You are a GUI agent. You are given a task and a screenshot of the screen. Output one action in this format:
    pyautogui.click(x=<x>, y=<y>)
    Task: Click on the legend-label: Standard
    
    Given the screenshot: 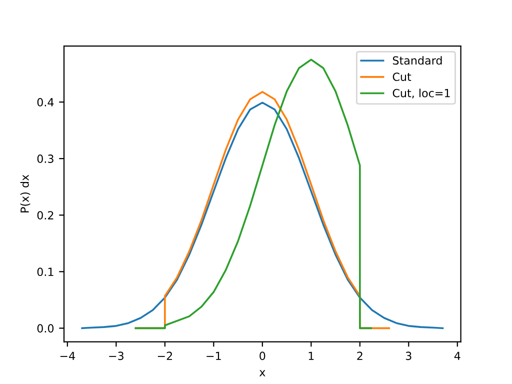 What is the action you would take?
    pyautogui.click(x=417, y=60)
    